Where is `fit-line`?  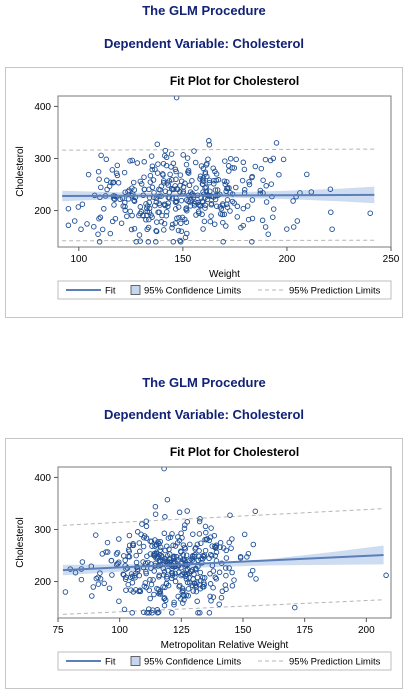
fit-line is located at coordinates (218, 195).